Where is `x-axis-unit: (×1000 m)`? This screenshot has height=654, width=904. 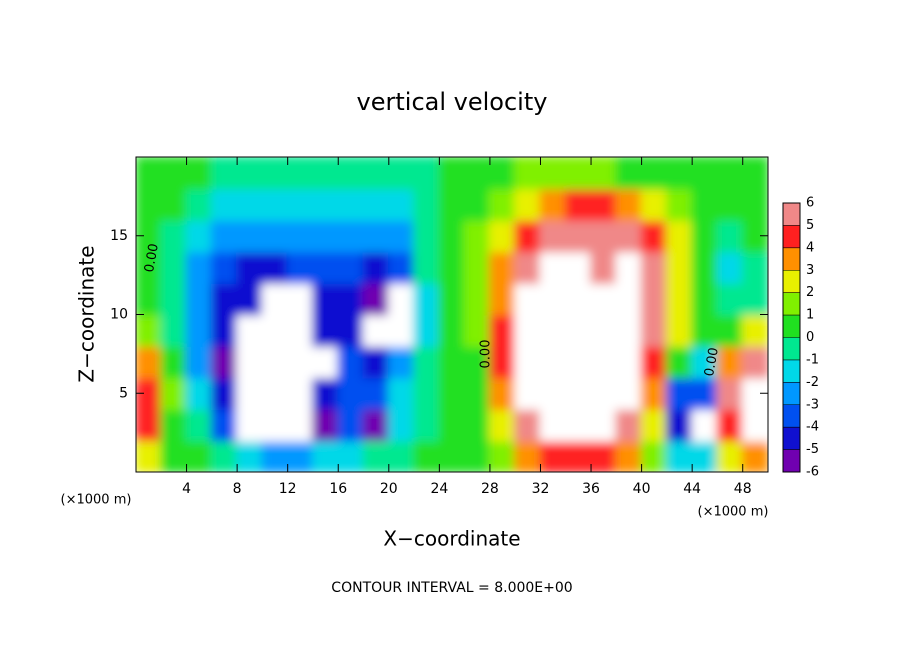
x-axis-unit: (×1000 m) is located at coordinates (733, 512).